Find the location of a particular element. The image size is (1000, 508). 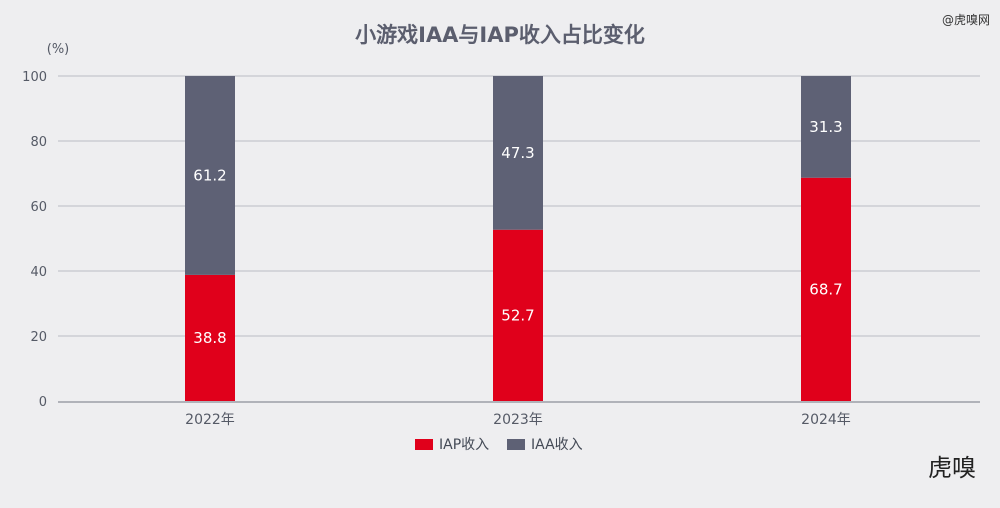

x-axis: 2022年 2023年 2024年 is located at coordinates (519, 414).